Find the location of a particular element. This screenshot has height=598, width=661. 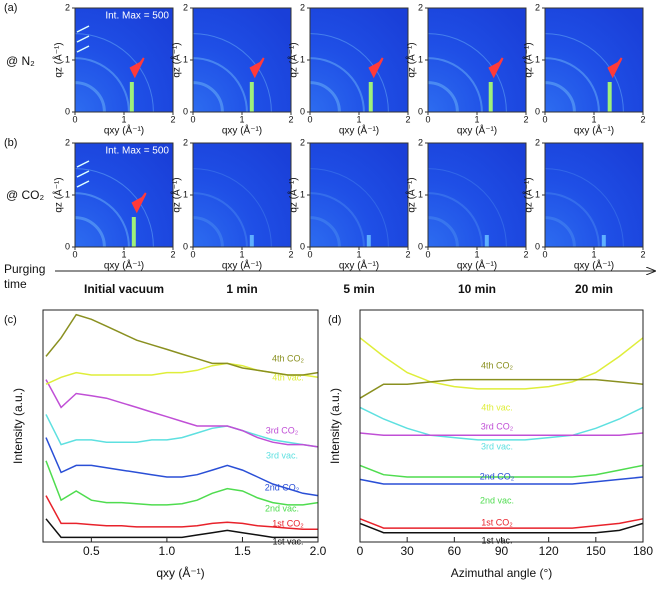

intensity-note: Int. Max = 500 is located at coordinates (137, 151).